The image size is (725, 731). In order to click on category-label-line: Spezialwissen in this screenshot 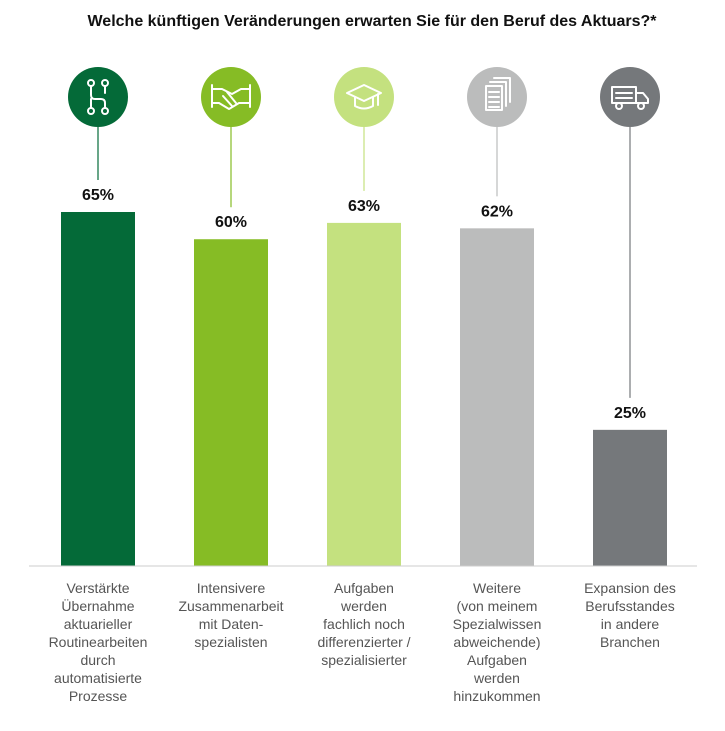, I will do `click(497, 624)`.